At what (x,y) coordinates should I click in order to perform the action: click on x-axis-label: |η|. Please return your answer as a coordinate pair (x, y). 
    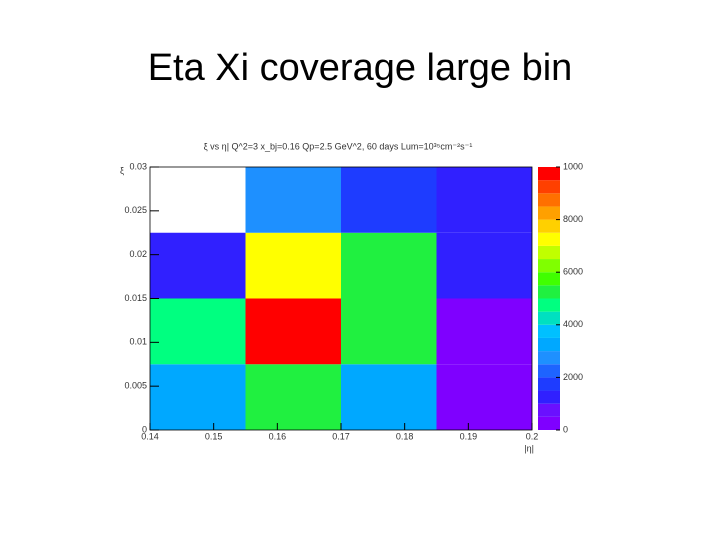
    Looking at the image, I should click on (529, 448).